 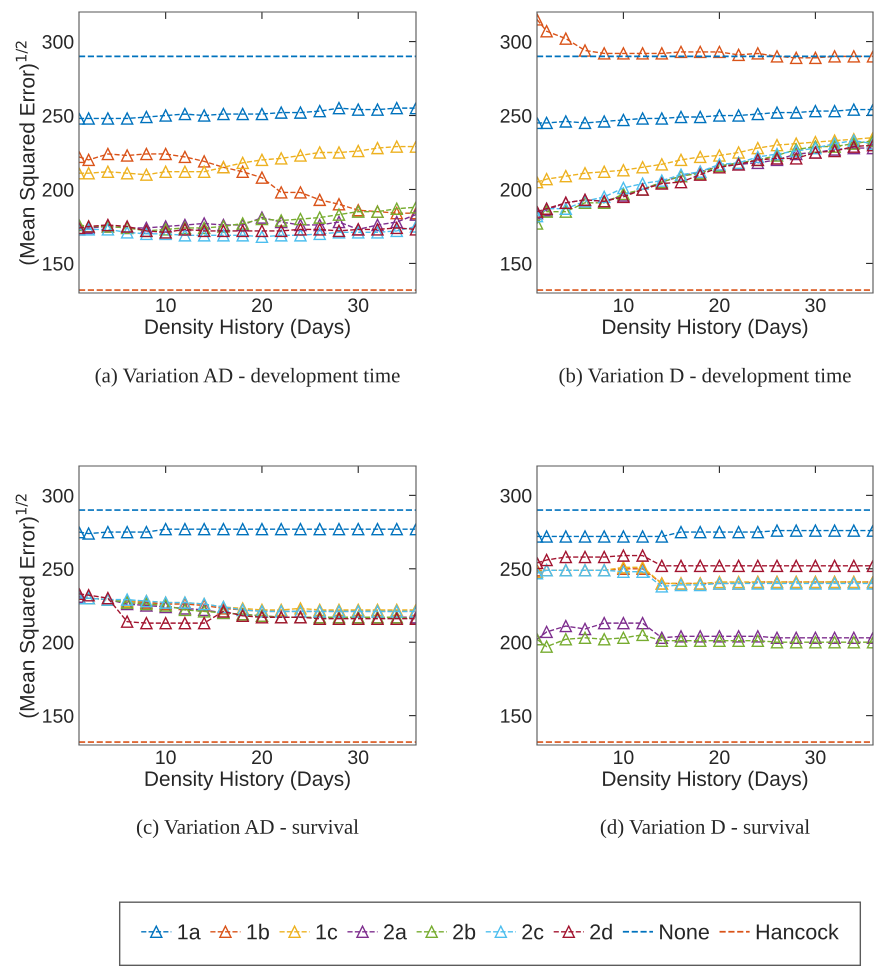 What do you see at coordinates (533, 932) in the screenshot?
I see `legend-label: 2c` at bounding box center [533, 932].